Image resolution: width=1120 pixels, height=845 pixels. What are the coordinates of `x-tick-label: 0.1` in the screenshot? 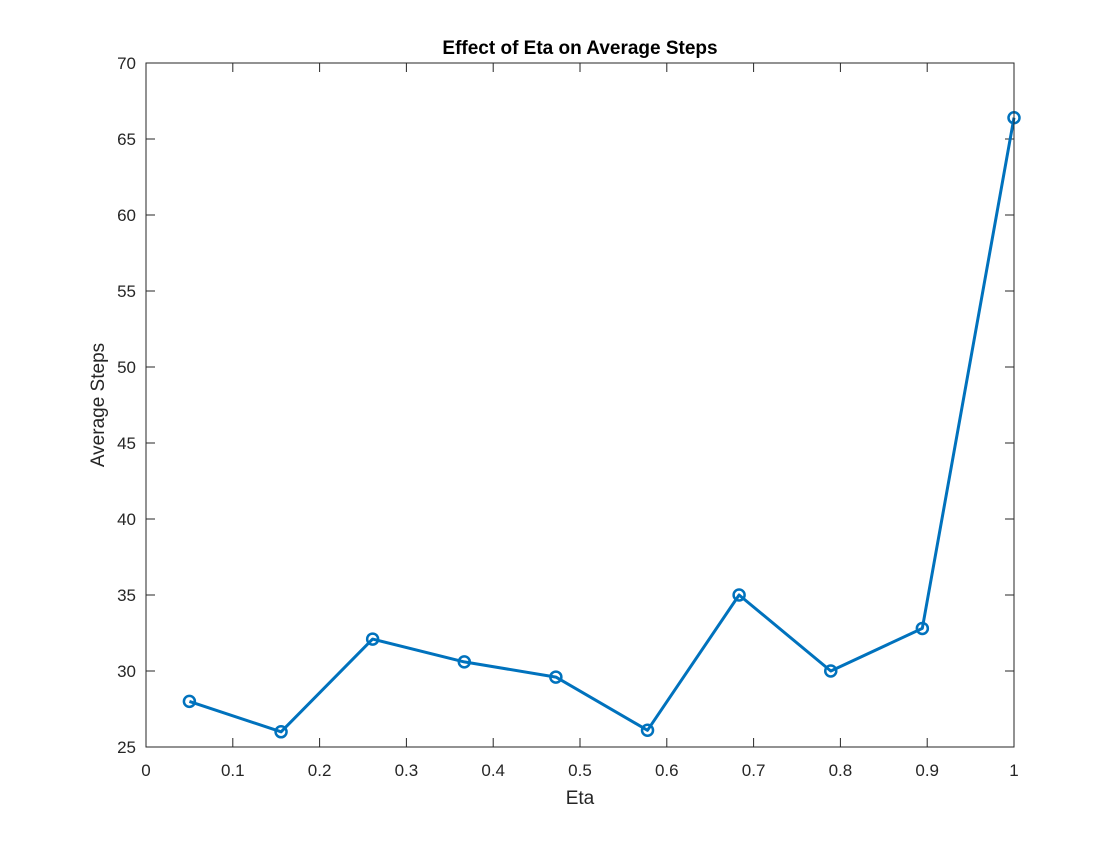 It's located at (233, 770).